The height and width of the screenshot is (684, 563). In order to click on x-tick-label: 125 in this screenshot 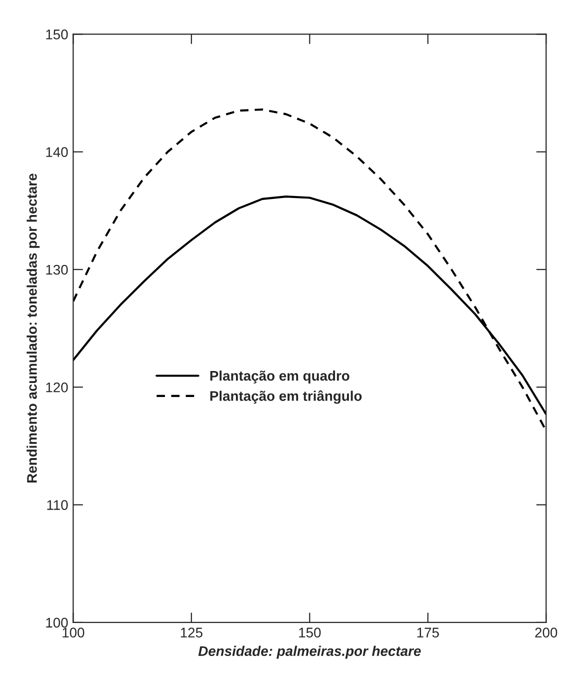, I will do `click(191, 633)`.